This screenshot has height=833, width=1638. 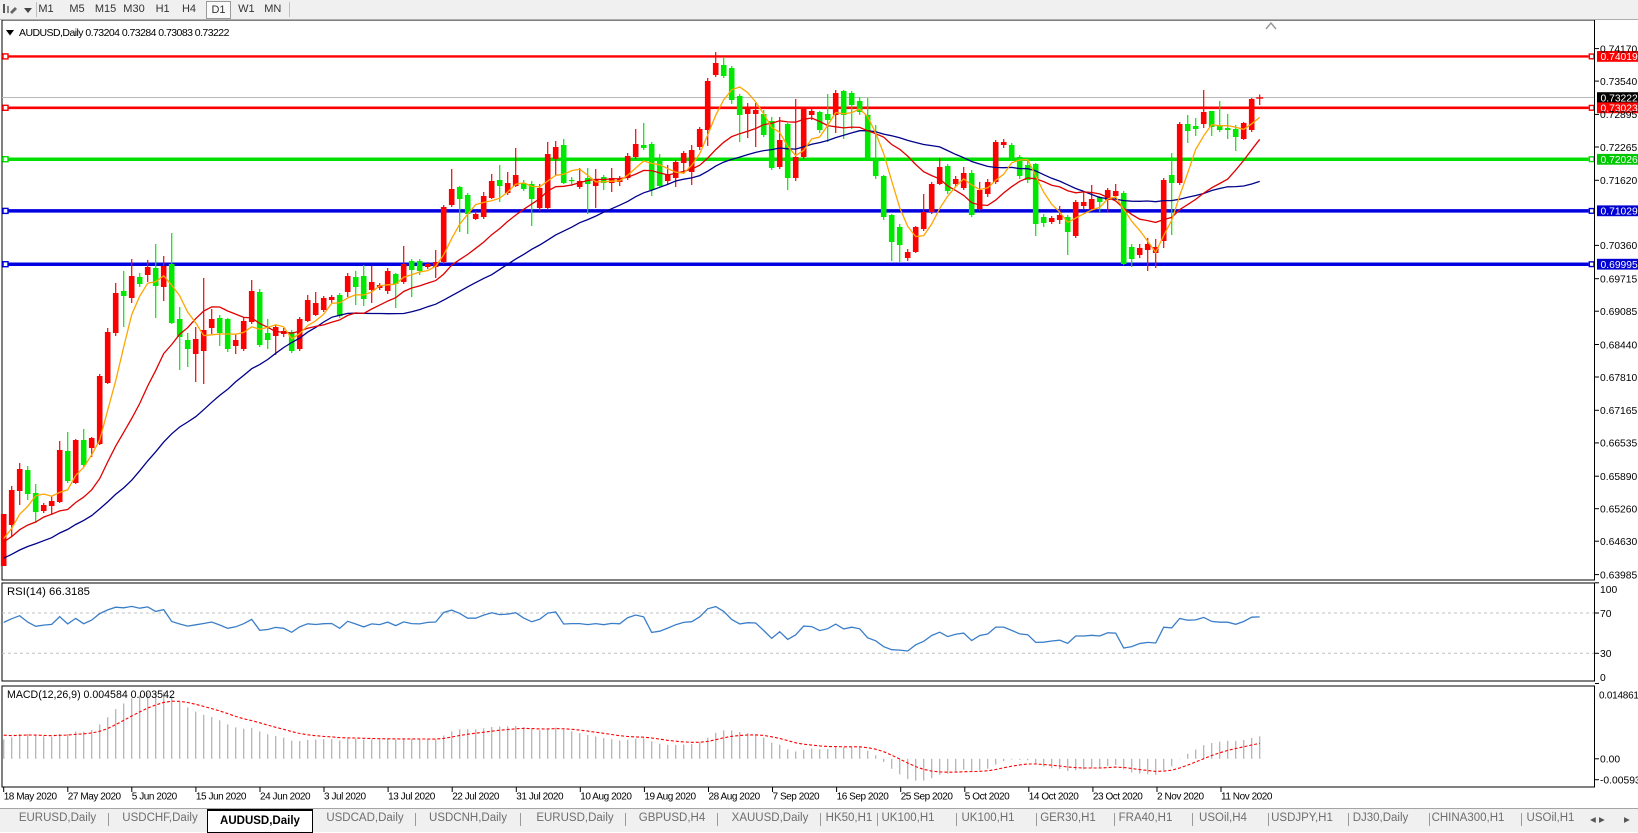 I want to click on svg-text: 10 Aug 2020, so click(x=606, y=797).